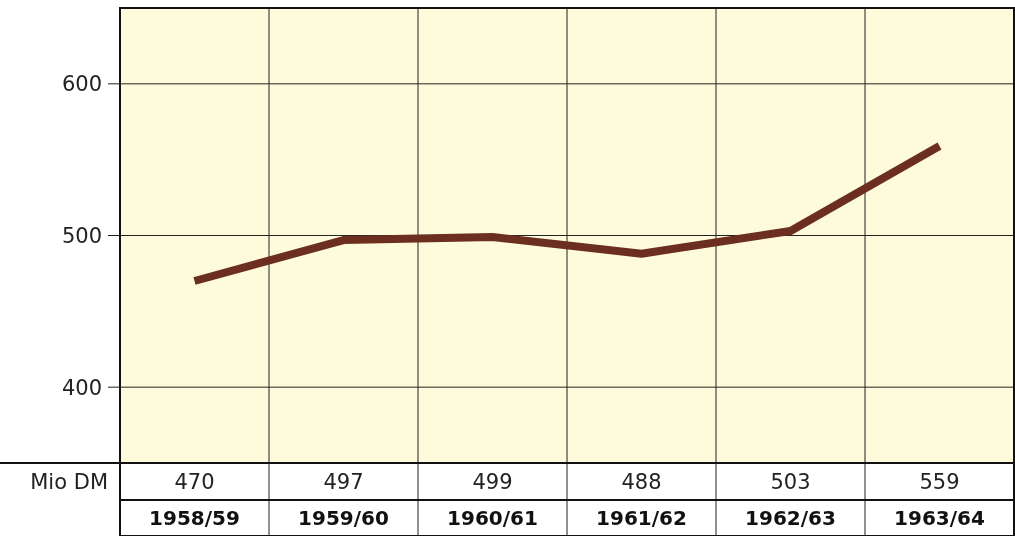 This screenshot has height=536, width=1015. What do you see at coordinates (492, 481) in the screenshot?
I see `data-label: 499` at bounding box center [492, 481].